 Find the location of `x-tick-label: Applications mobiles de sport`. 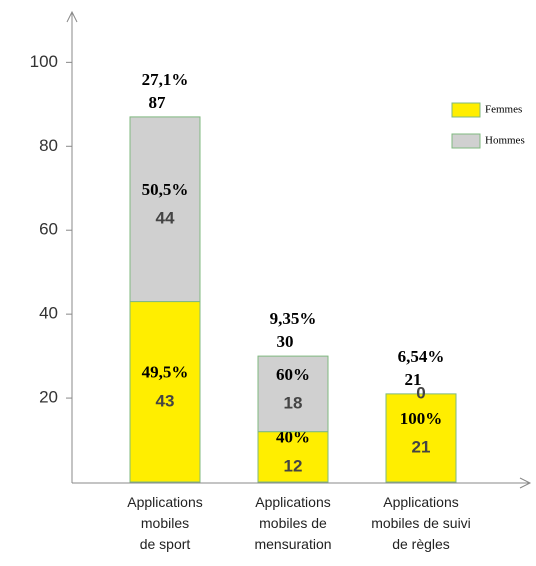

x-tick-label: Applications mobiles de sport is located at coordinates (165, 523).